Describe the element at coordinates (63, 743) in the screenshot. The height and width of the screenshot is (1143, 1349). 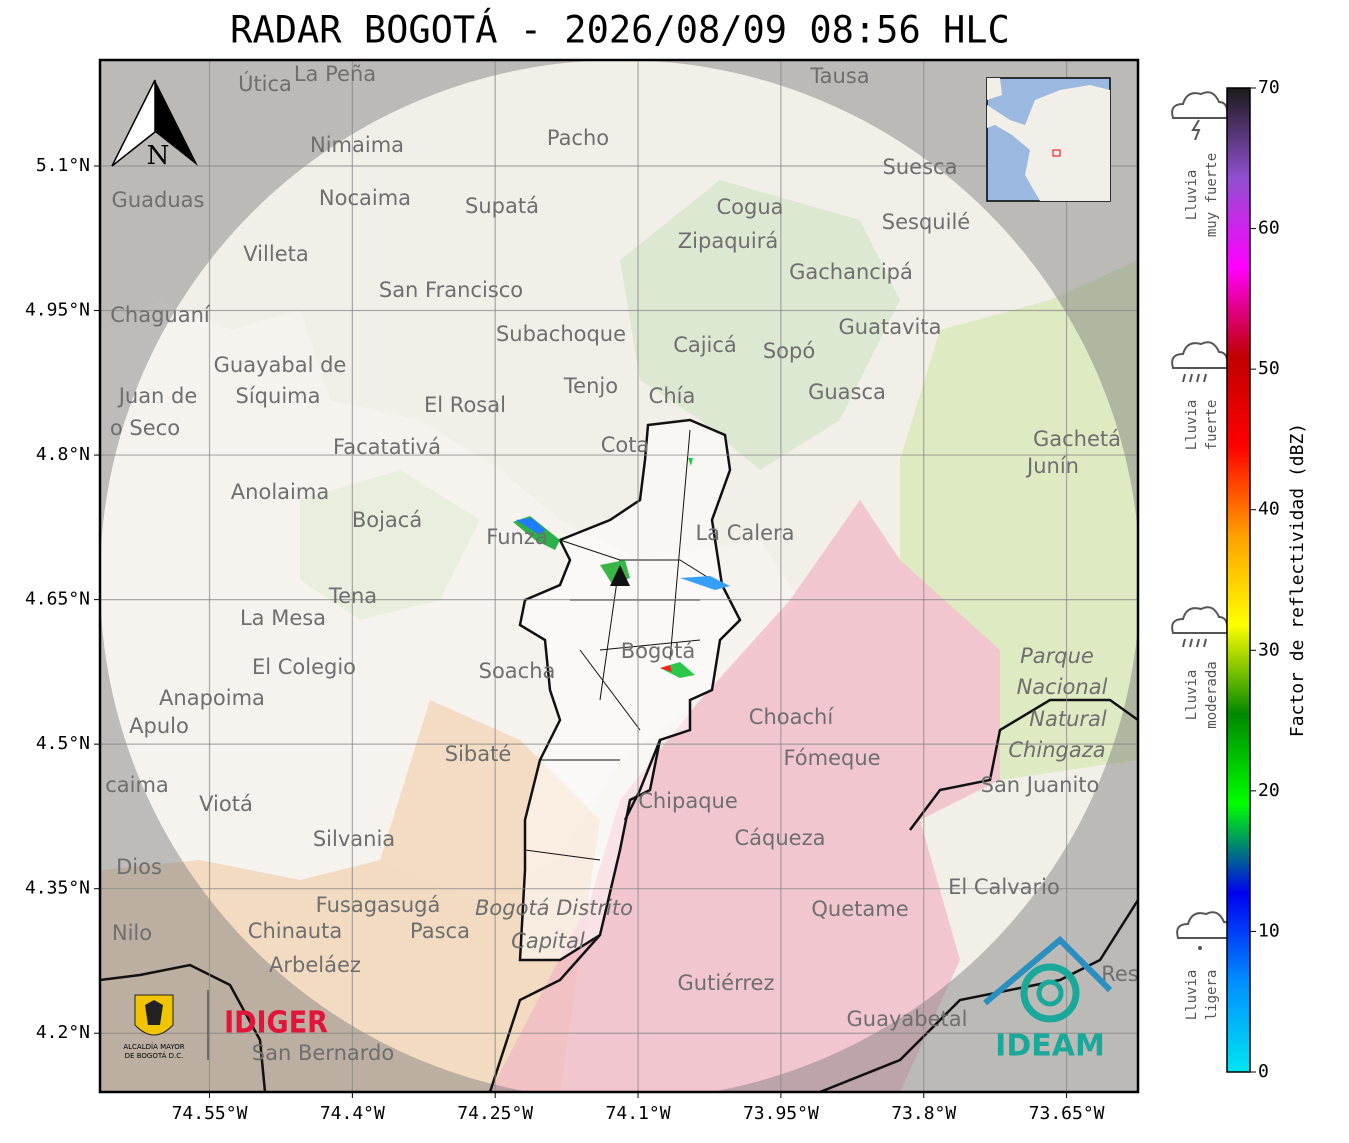
I see `y-tick-label: 4.5°N` at that location.